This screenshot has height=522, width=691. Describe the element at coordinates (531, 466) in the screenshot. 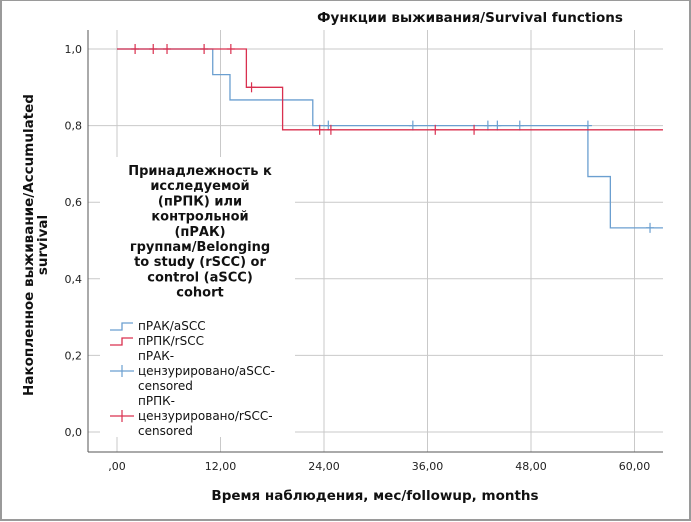

I see `x-tick-label: 48,00` at that location.